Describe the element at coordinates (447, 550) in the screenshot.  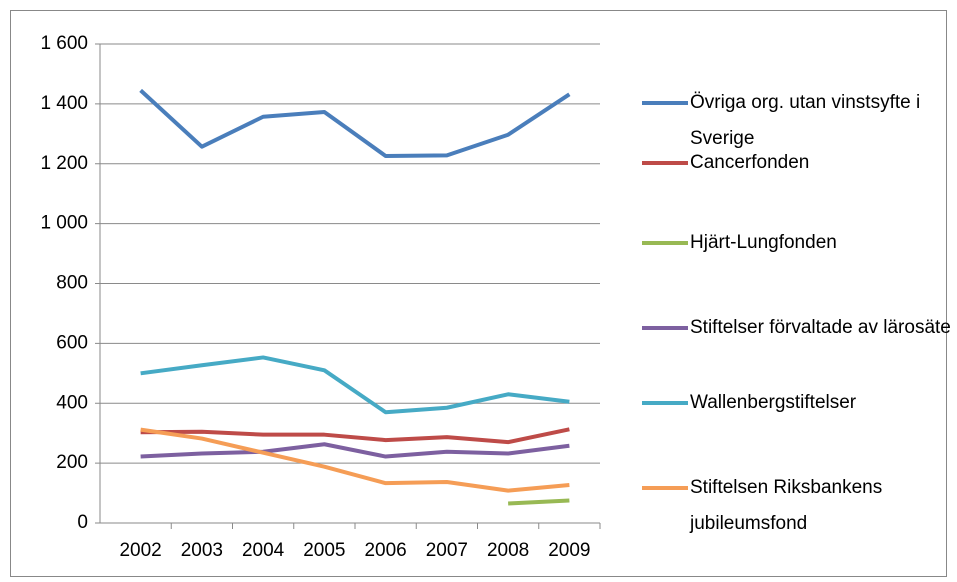
I see `x-tick-label: 2007` at that location.